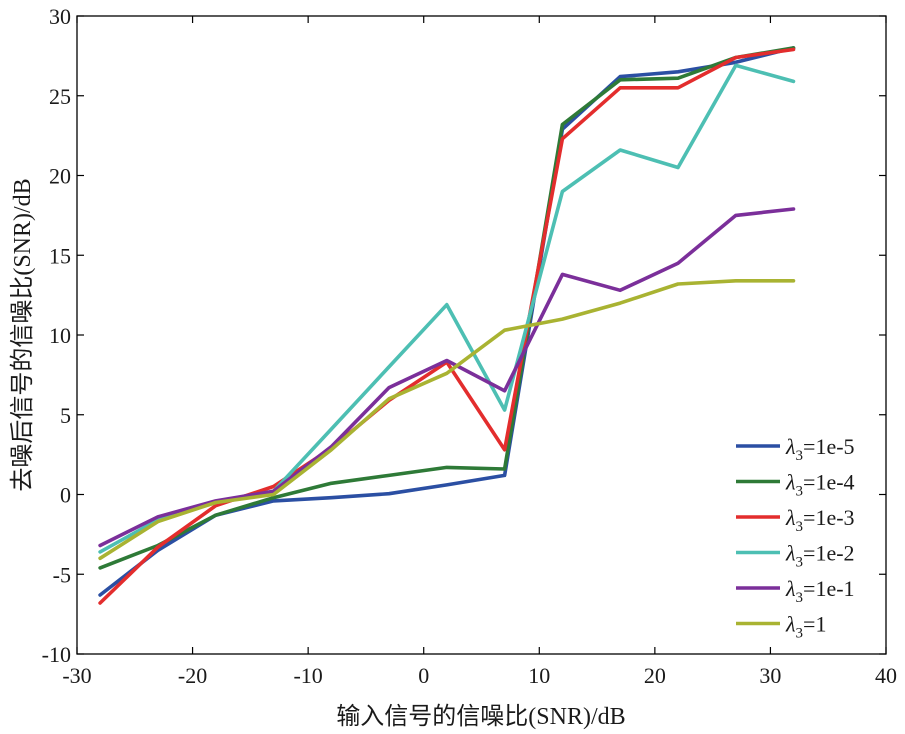 The image size is (905, 734). What do you see at coordinates (480, 716) in the screenshot?
I see `x-axis-label: 输入信号的信噪比(SNR)/dB` at bounding box center [480, 716].